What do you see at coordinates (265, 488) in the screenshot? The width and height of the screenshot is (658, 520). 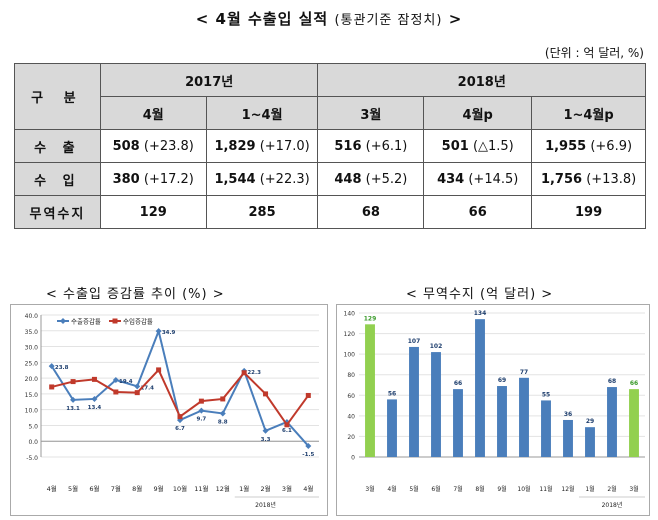 I see `x-tick-label: 2월` at bounding box center [265, 488].